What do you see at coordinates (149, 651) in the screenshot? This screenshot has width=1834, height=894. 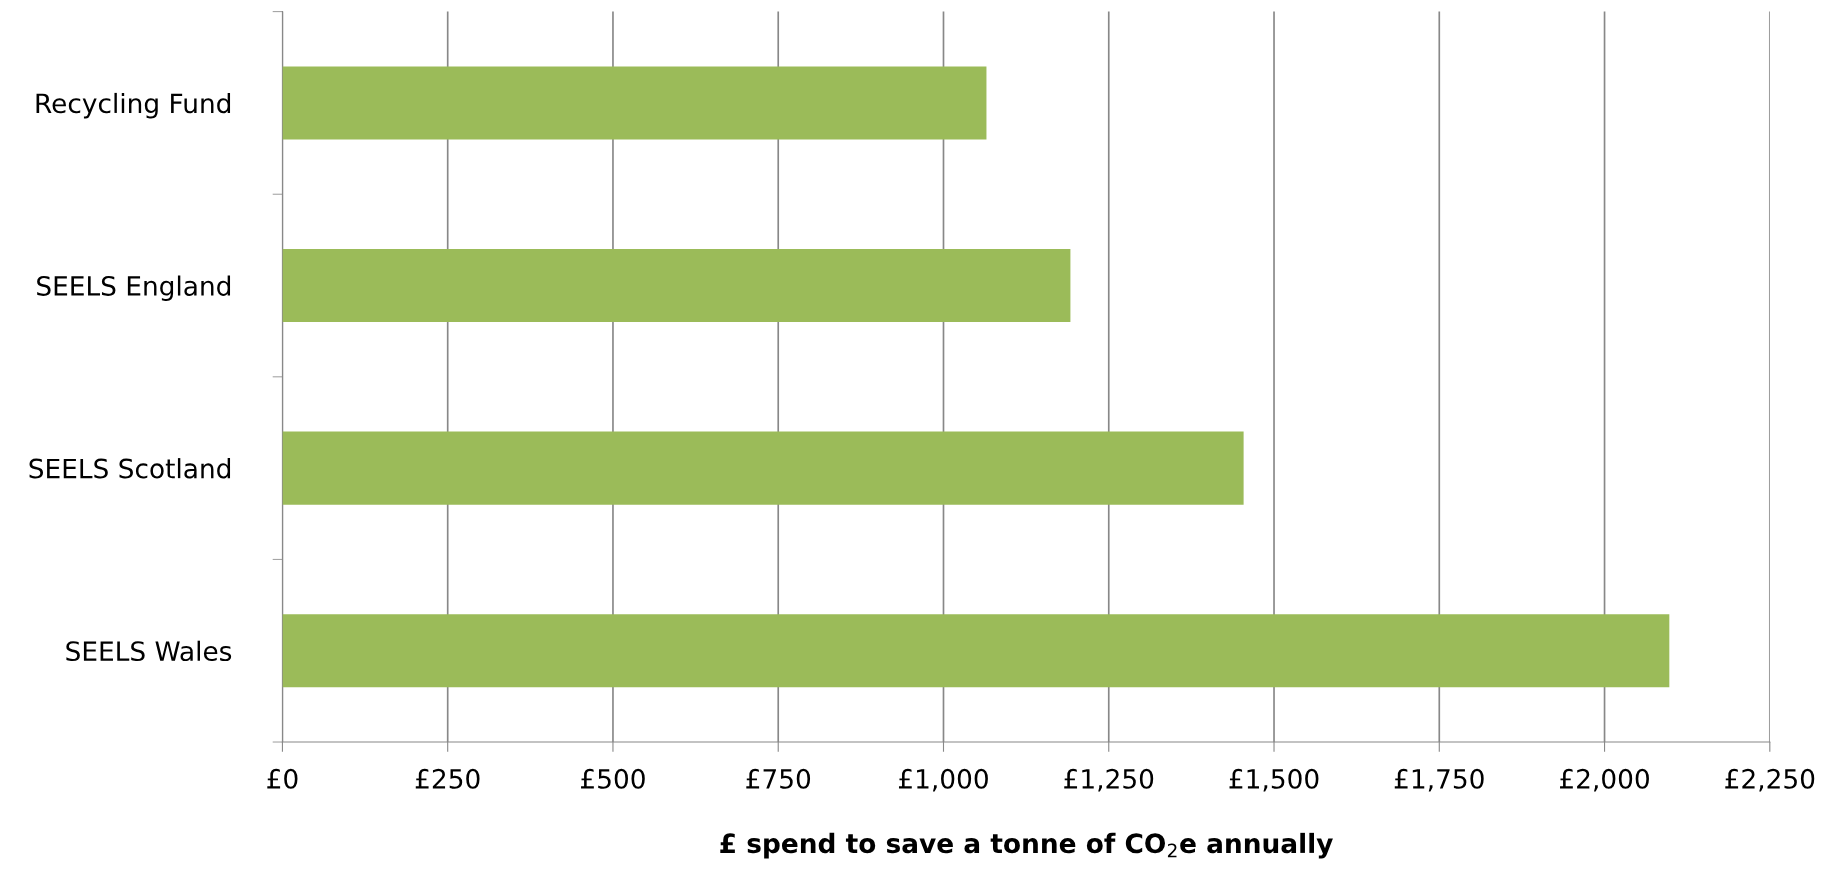 I see `y-tick-label: SEELS Wales` at bounding box center [149, 651].